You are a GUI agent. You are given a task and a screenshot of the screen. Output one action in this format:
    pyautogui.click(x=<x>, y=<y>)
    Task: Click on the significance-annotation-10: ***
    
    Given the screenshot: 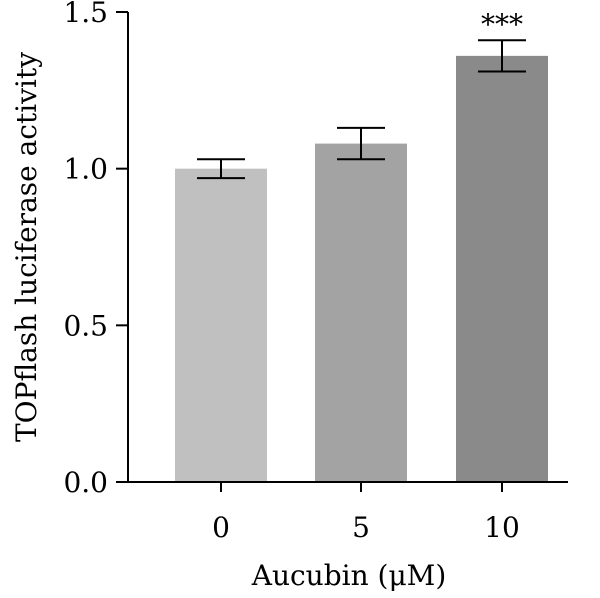 What is the action you would take?
    pyautogui.click(x=502, y=24)
    